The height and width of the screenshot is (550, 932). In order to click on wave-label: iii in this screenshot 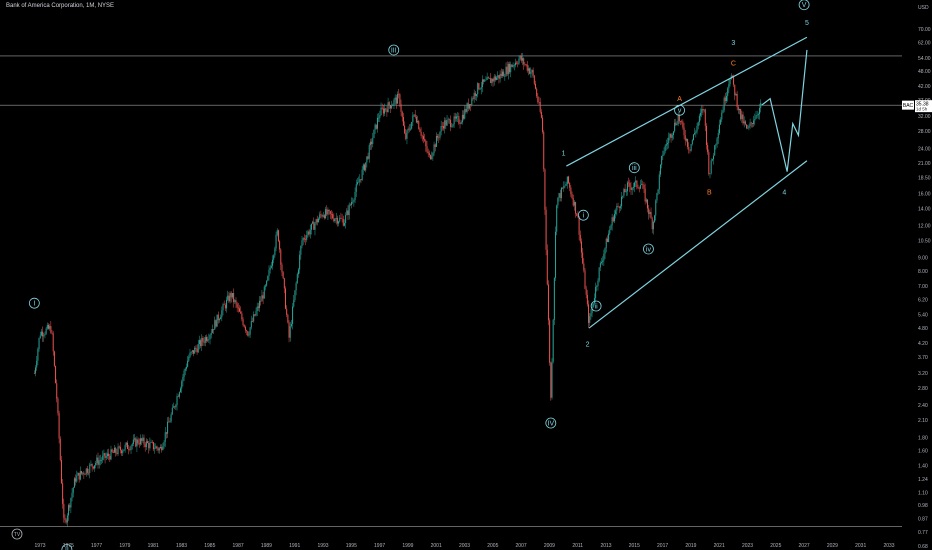, I will do `click(634, 168)`.